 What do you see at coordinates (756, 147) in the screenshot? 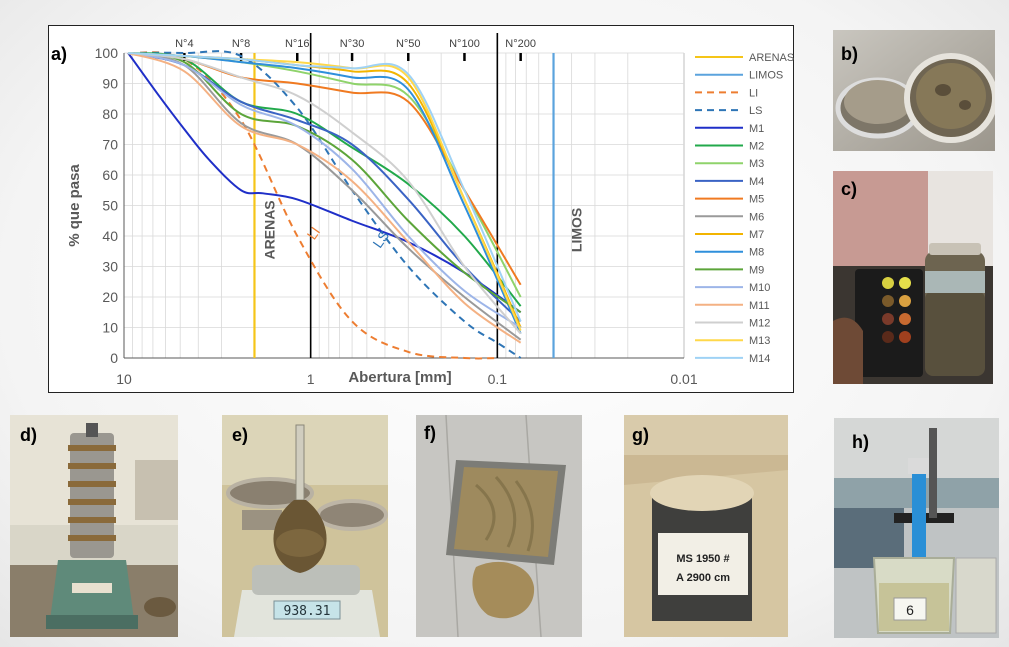
I see `legend-label-m2: M2` at bounding box center [756, 147].